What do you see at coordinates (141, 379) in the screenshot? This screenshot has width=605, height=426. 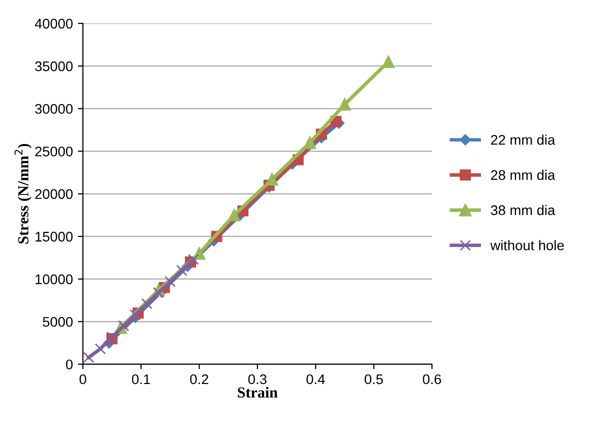 I see `x-tick-label: 0.1` at bounding box center [141, 379].